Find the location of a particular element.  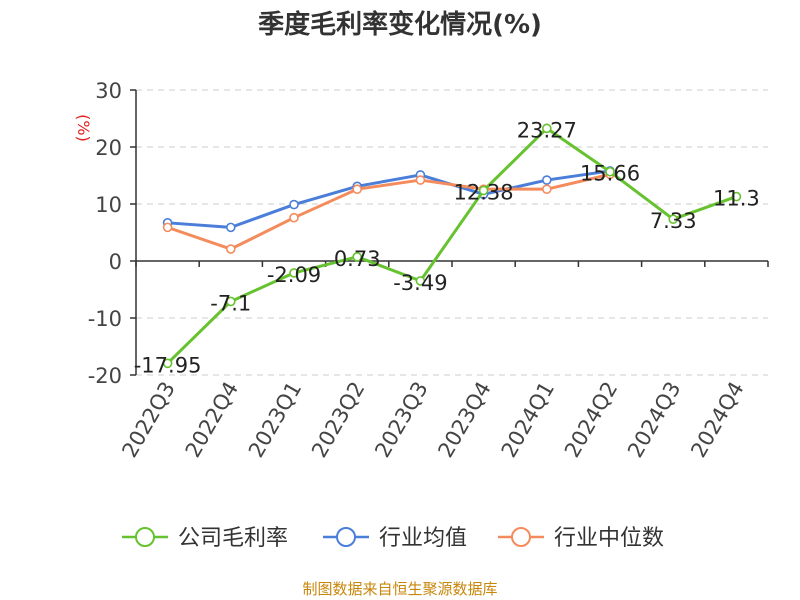

x-tick-label: 2023Q4 is located at coordinates (464, 419).